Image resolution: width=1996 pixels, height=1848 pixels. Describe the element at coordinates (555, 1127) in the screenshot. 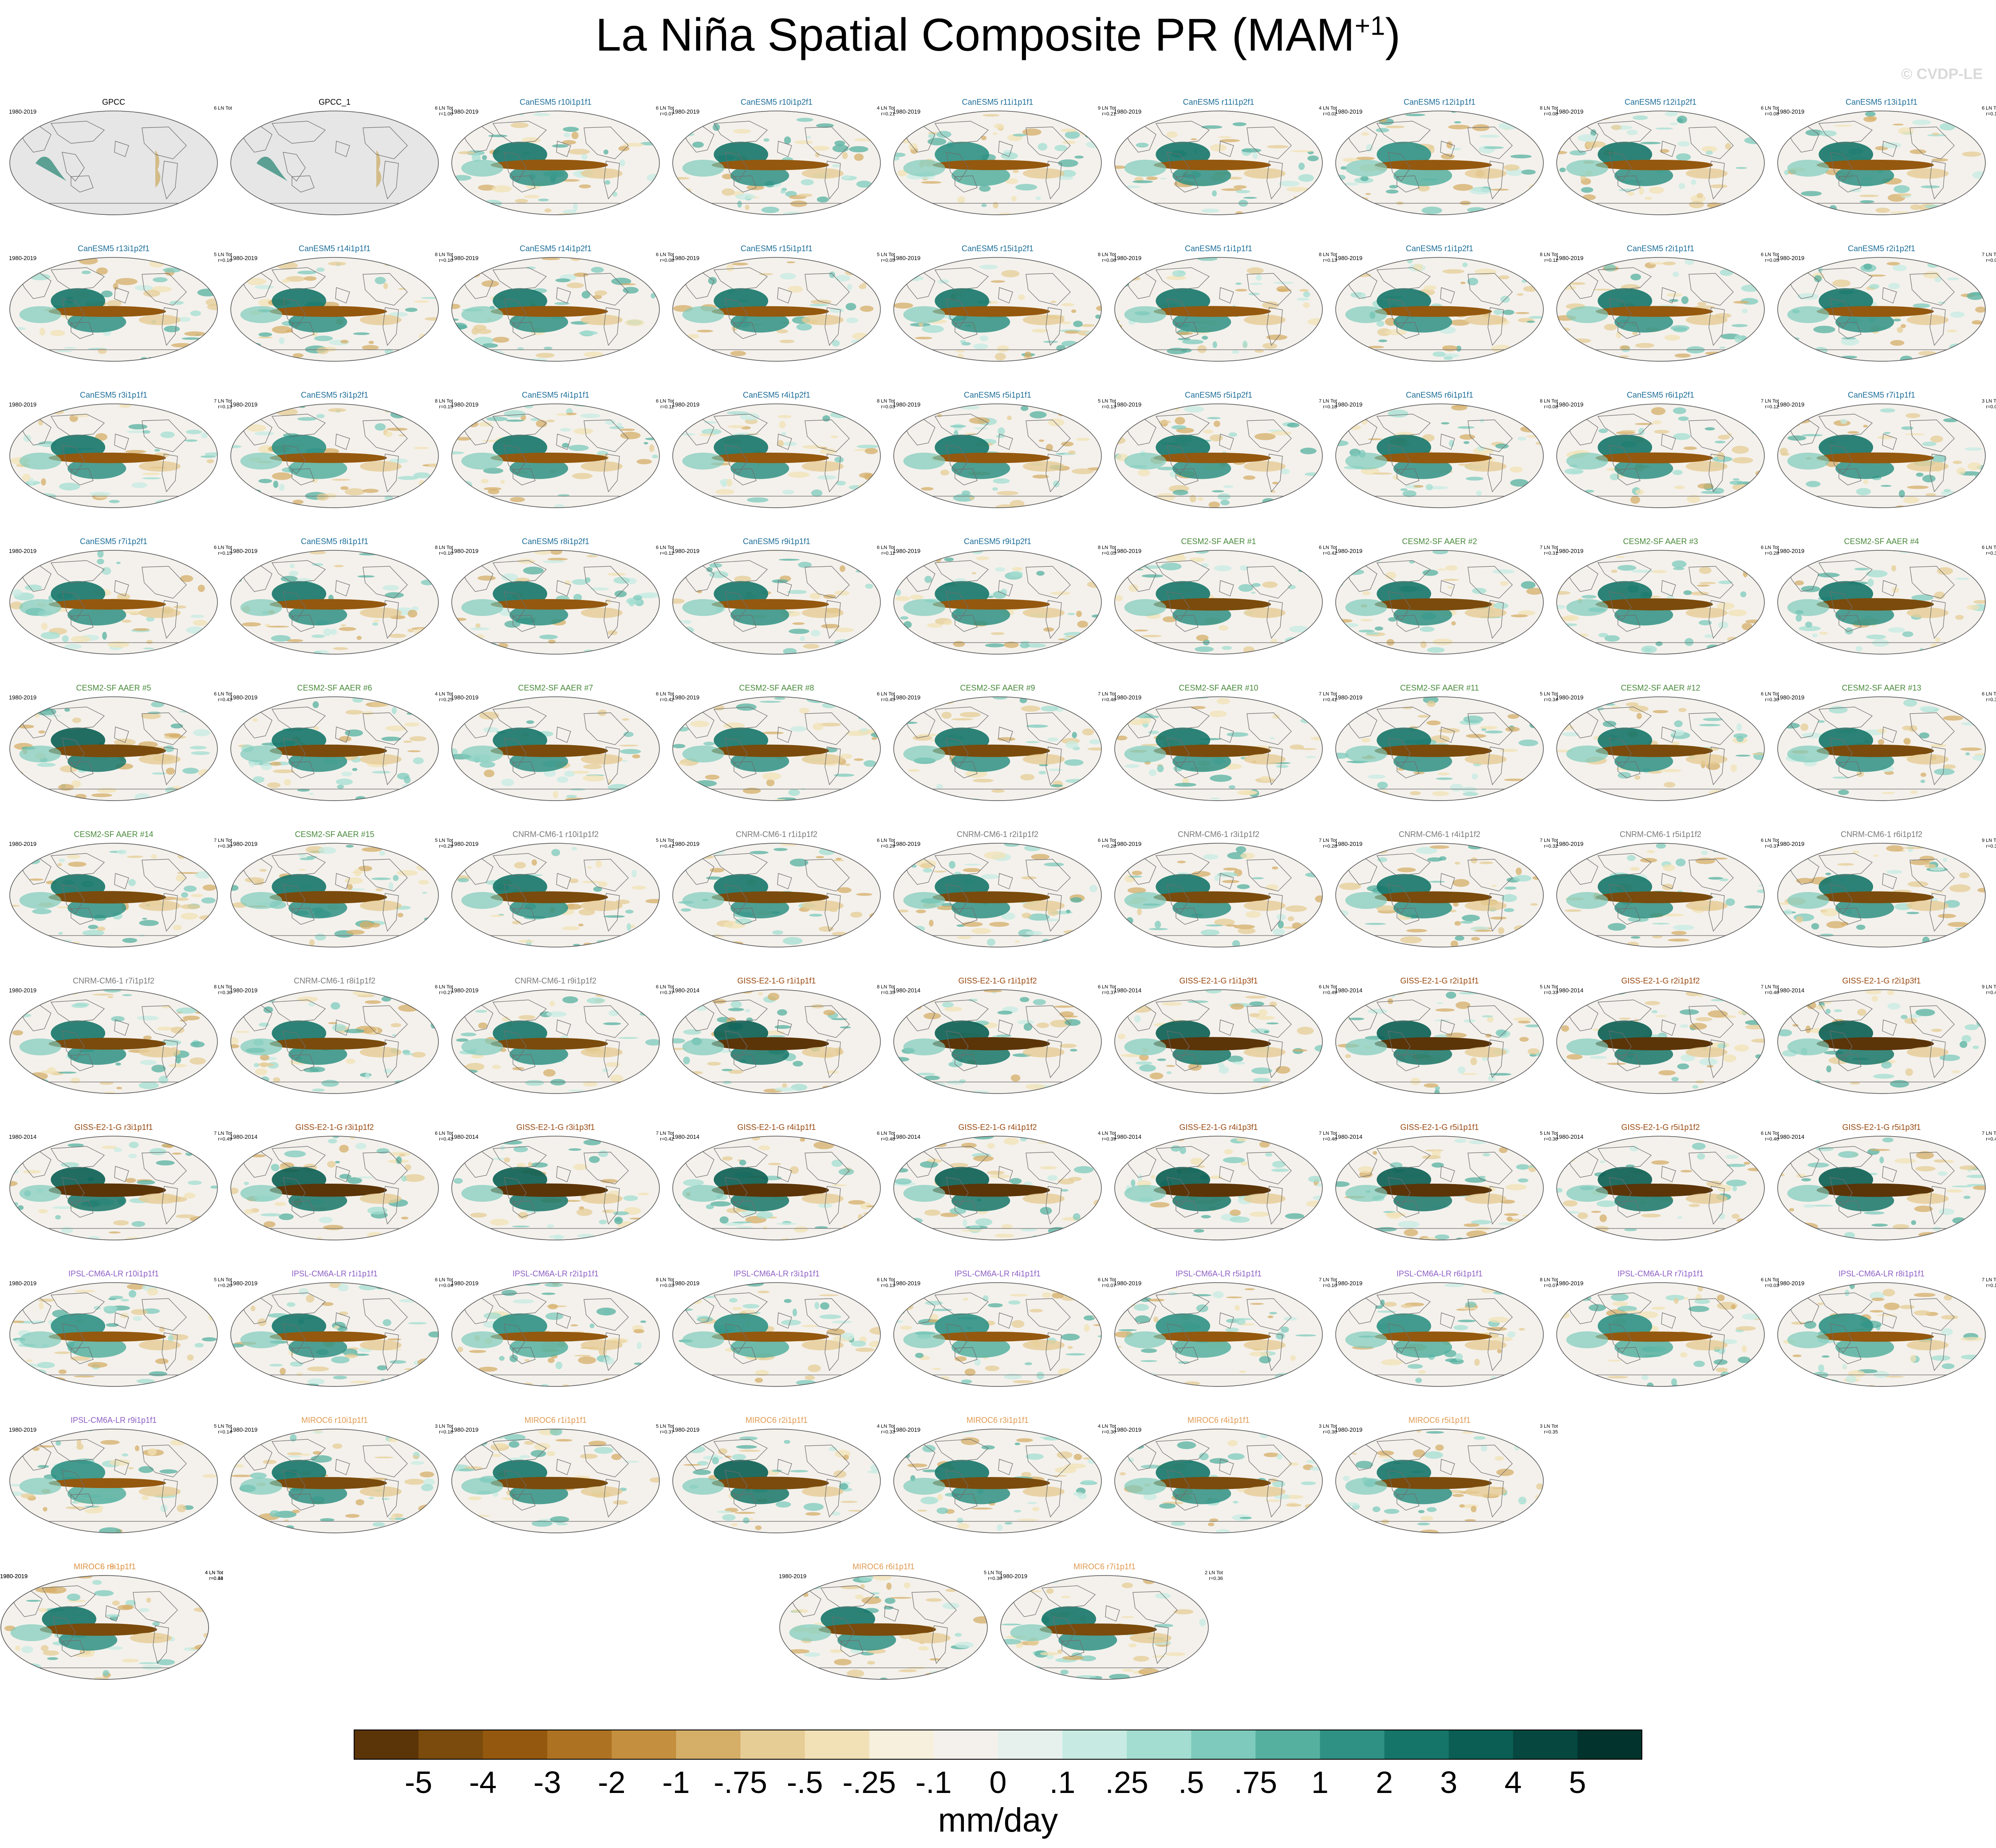

I see `panel-title: GISS-E2-1-G r3i1p3f1` at that location.